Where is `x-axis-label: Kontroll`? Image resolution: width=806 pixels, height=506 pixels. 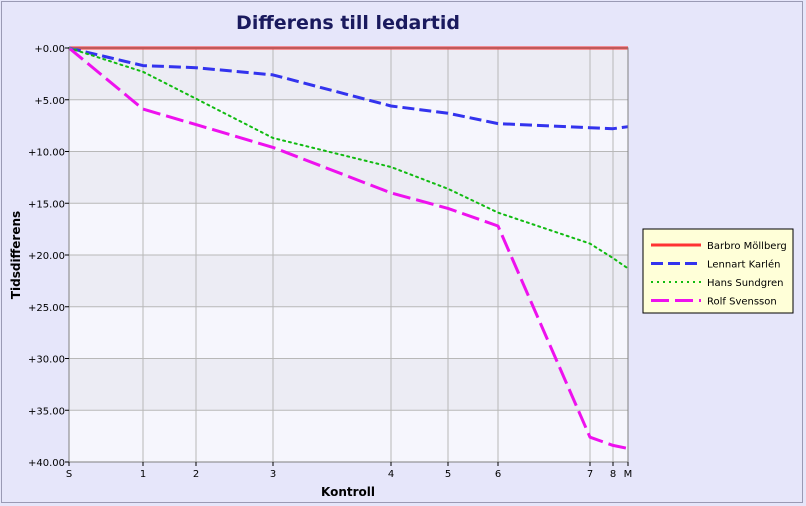 x-axis-label: Kontroll is located at coordinates (348, 492).